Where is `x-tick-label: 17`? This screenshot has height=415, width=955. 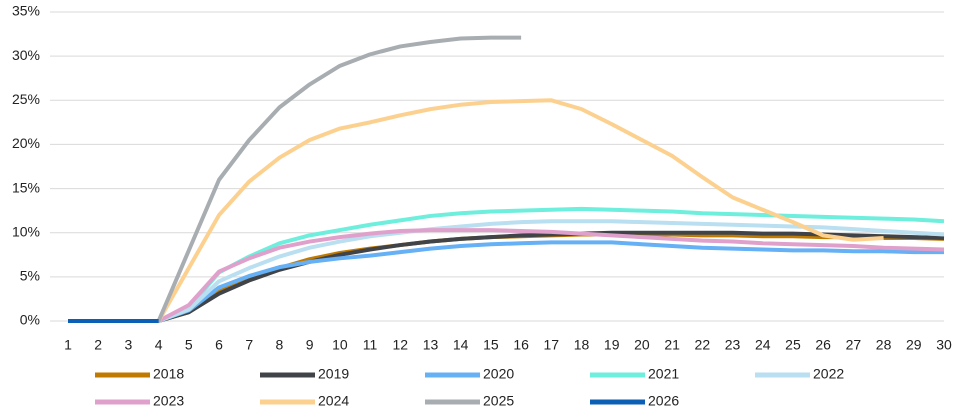 x-tick-label: 17 is located at coordinates (552, 345).